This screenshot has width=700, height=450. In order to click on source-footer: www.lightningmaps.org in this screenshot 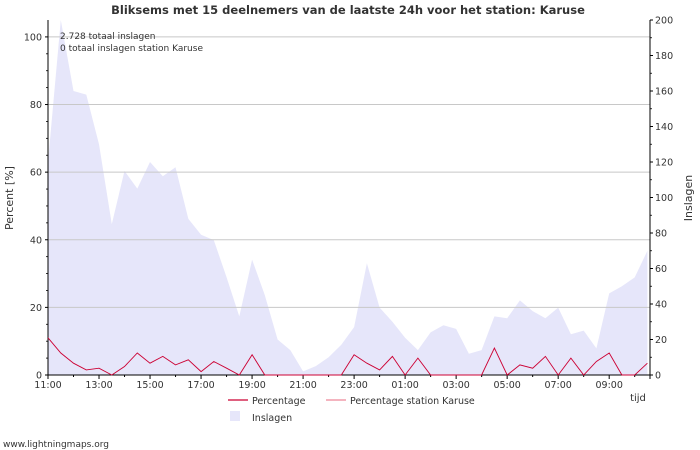, I will do `click(56, 445)`.